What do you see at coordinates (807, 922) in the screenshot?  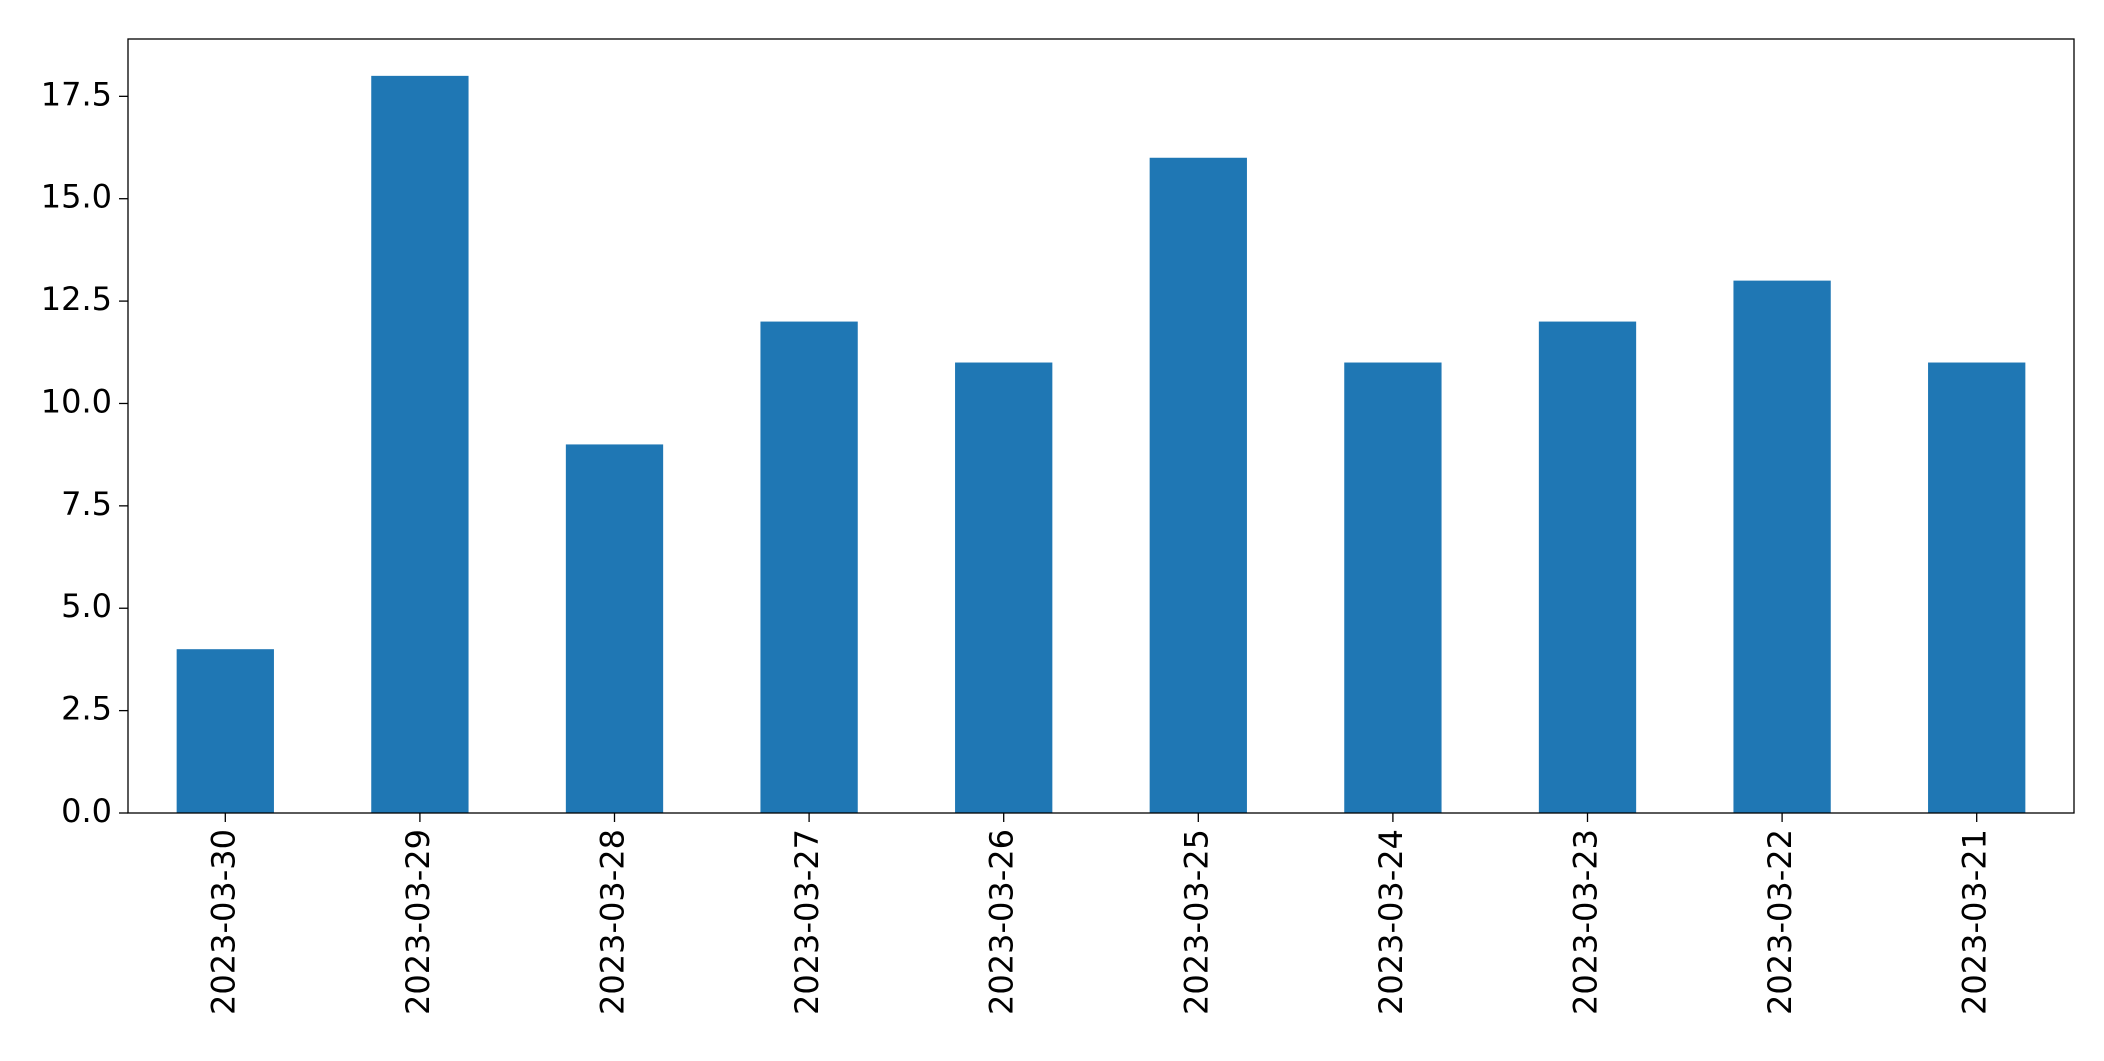 I see `x-tick-label: 2023-03-27` at bounding box center [807, 922].